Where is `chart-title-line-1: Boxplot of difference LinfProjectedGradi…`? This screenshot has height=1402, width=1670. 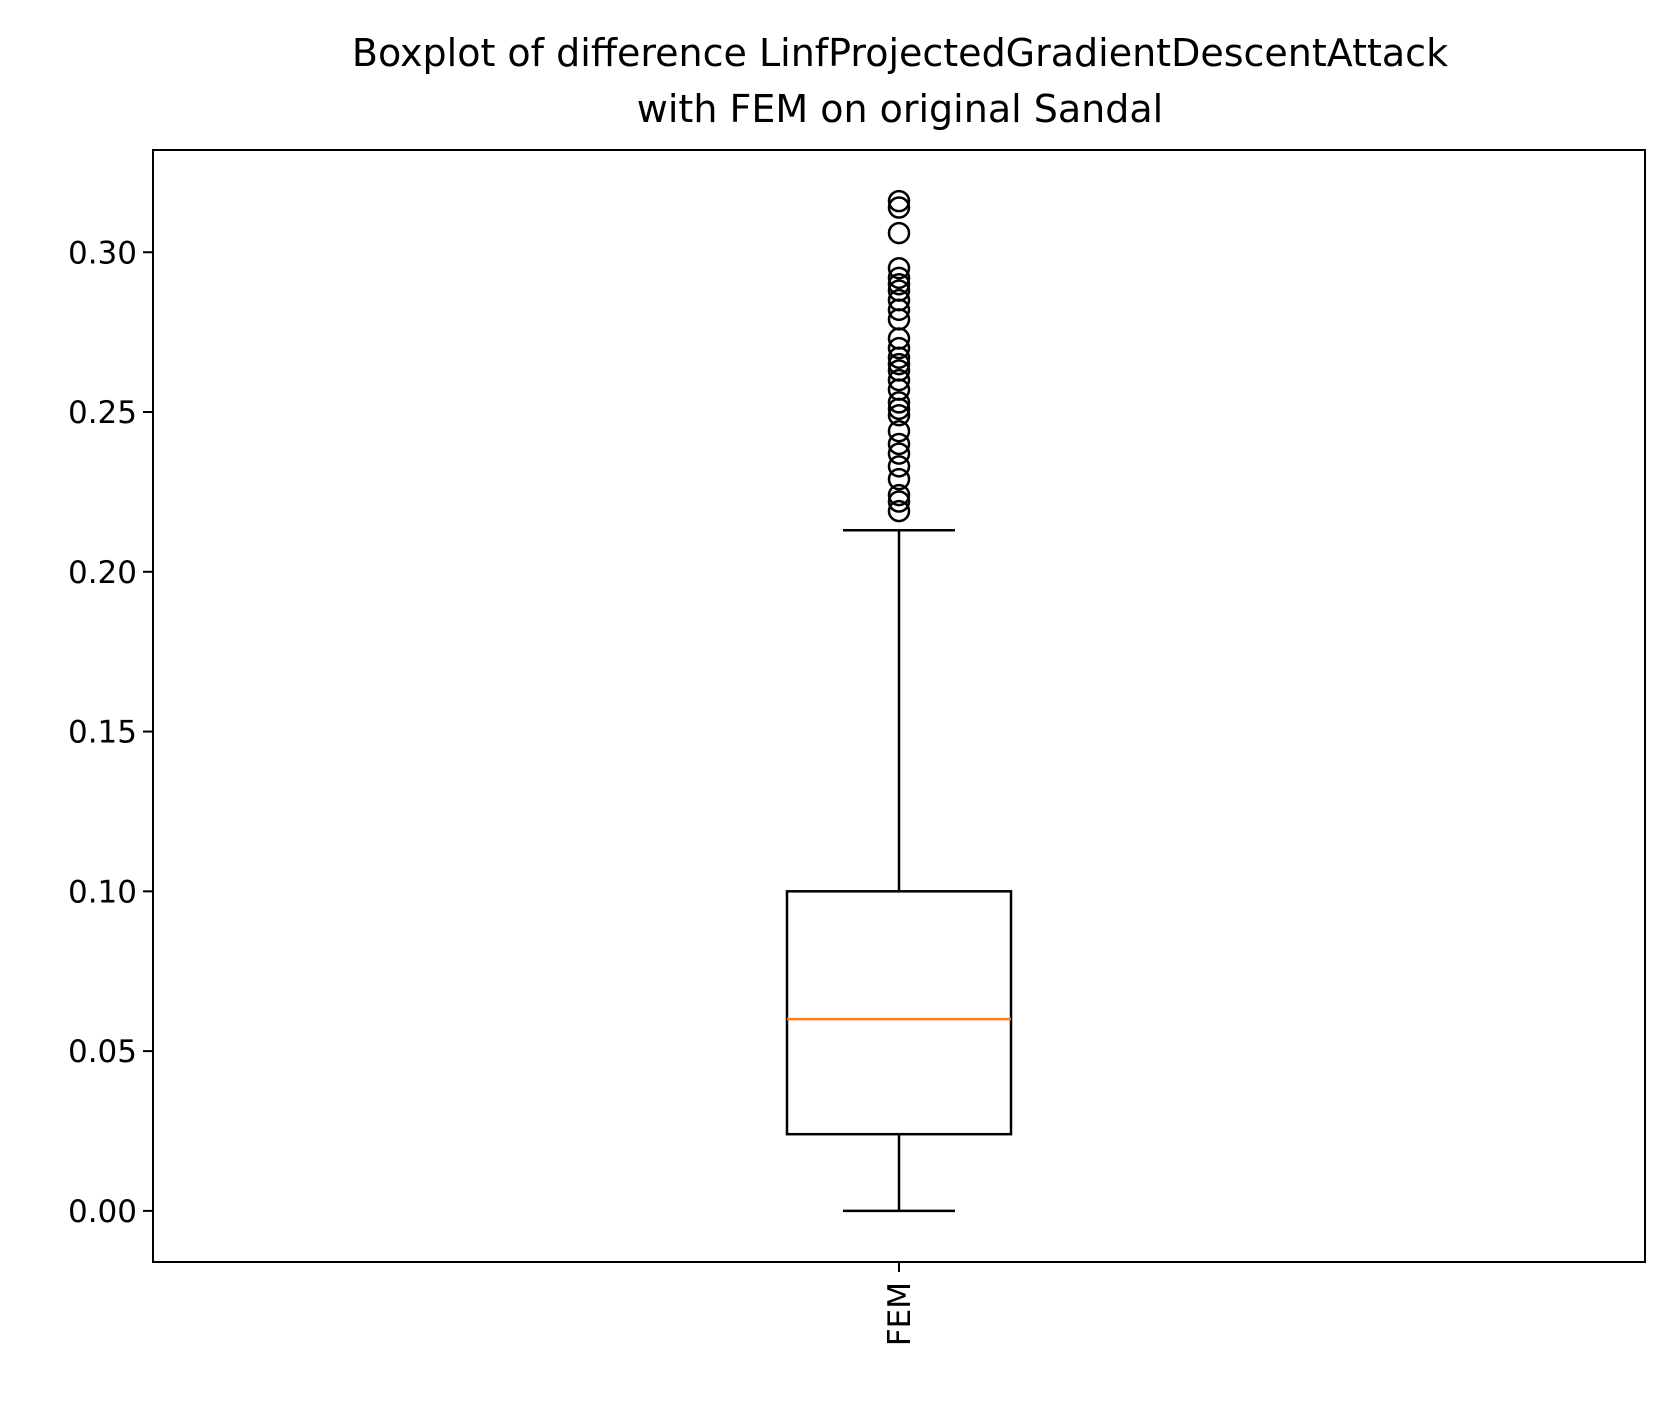 chart-title-line-1: Boxplot of difference LinfProjectedGradi… is located at coordinates (900, 53).